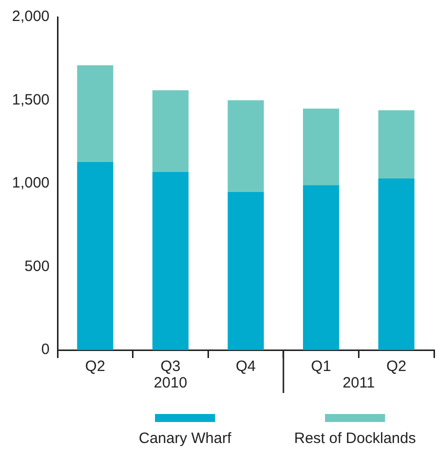  What do you see at coordinates (355, 438) in the screenshot?
I see `legend-label: Rest of Docklands` at bounding box center [355, 438].